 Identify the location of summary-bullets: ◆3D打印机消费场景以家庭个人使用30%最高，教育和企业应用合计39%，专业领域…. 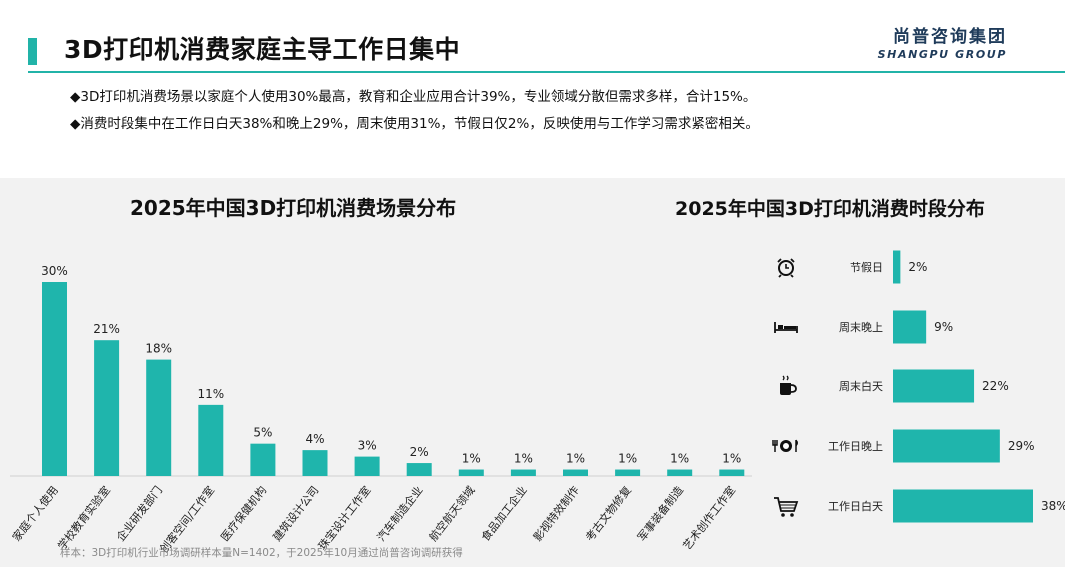
(414, 111).